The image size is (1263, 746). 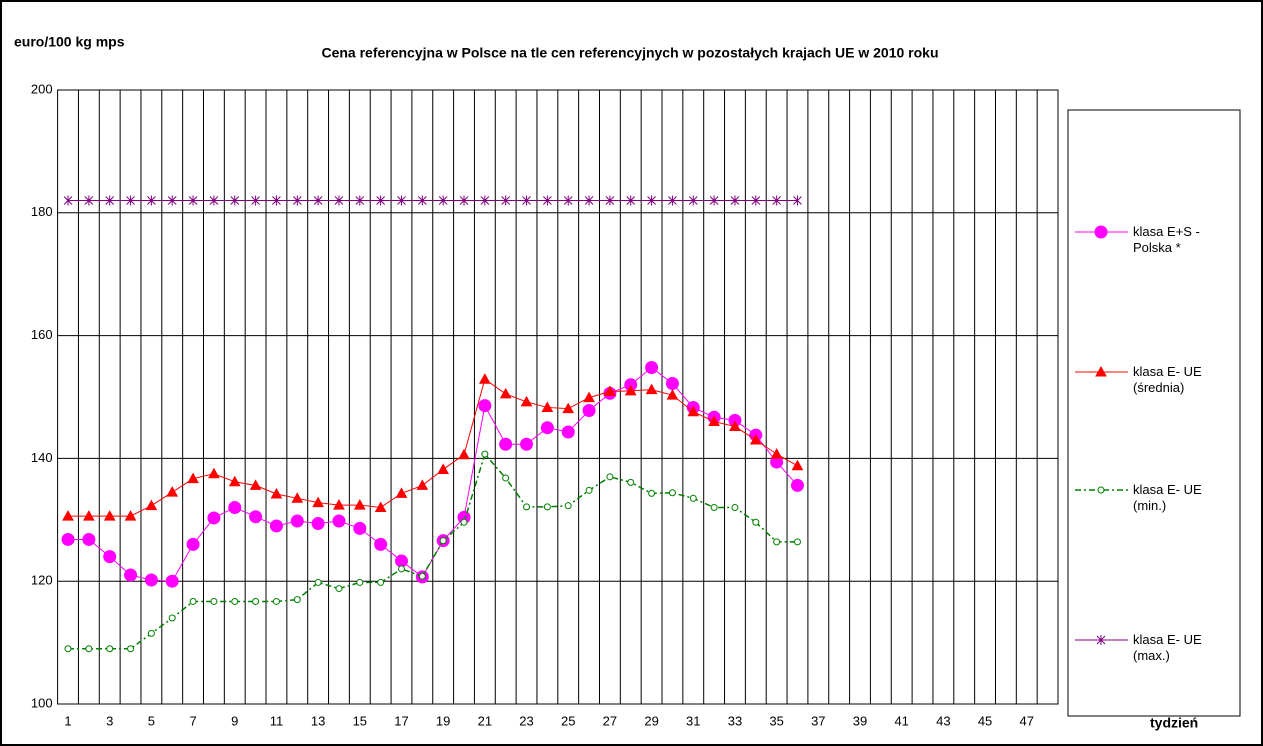 What do you see at coordinates (42, 334) in the screenshot?
I see `y-tick-label: 160` at bounding box center [42, 334].